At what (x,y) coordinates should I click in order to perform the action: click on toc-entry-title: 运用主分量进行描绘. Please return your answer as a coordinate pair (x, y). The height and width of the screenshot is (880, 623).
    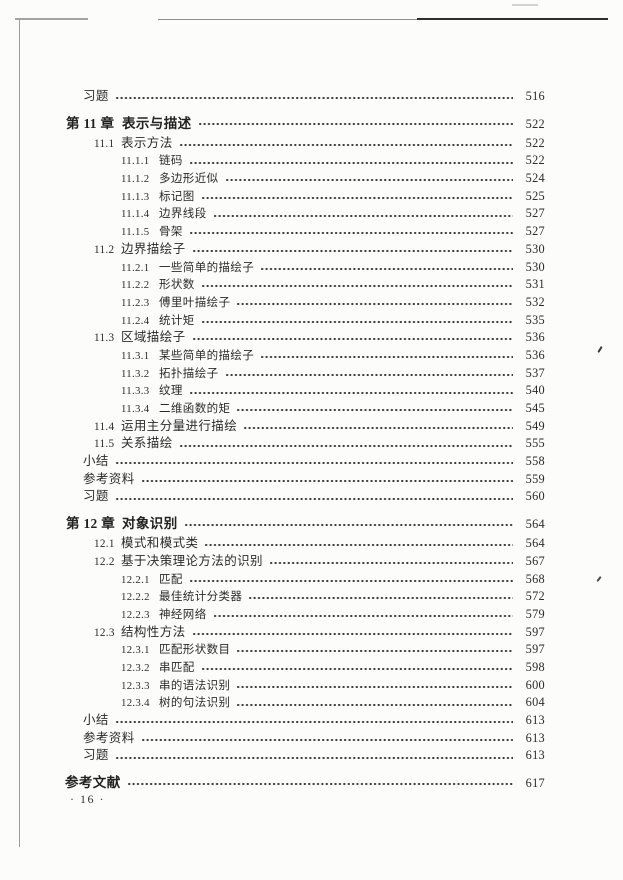
    Looking at the image, I should click on (179, 425).